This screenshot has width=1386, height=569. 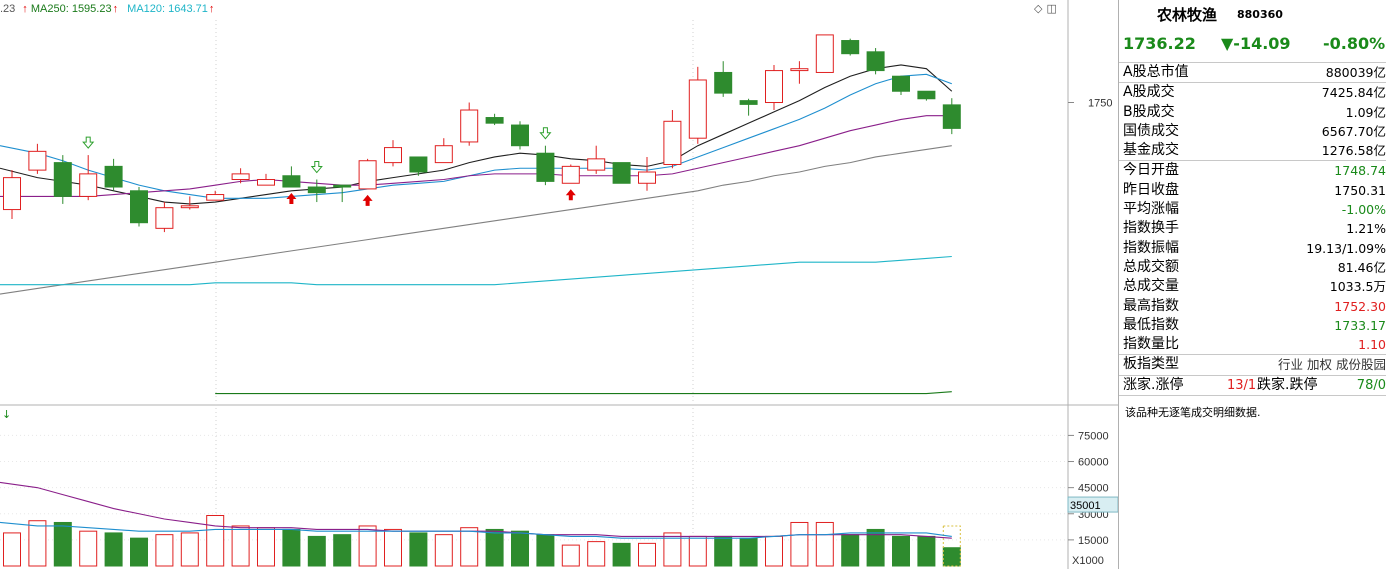 I want to click on stat-label: 指数换手, so click(x=1151, y=228).